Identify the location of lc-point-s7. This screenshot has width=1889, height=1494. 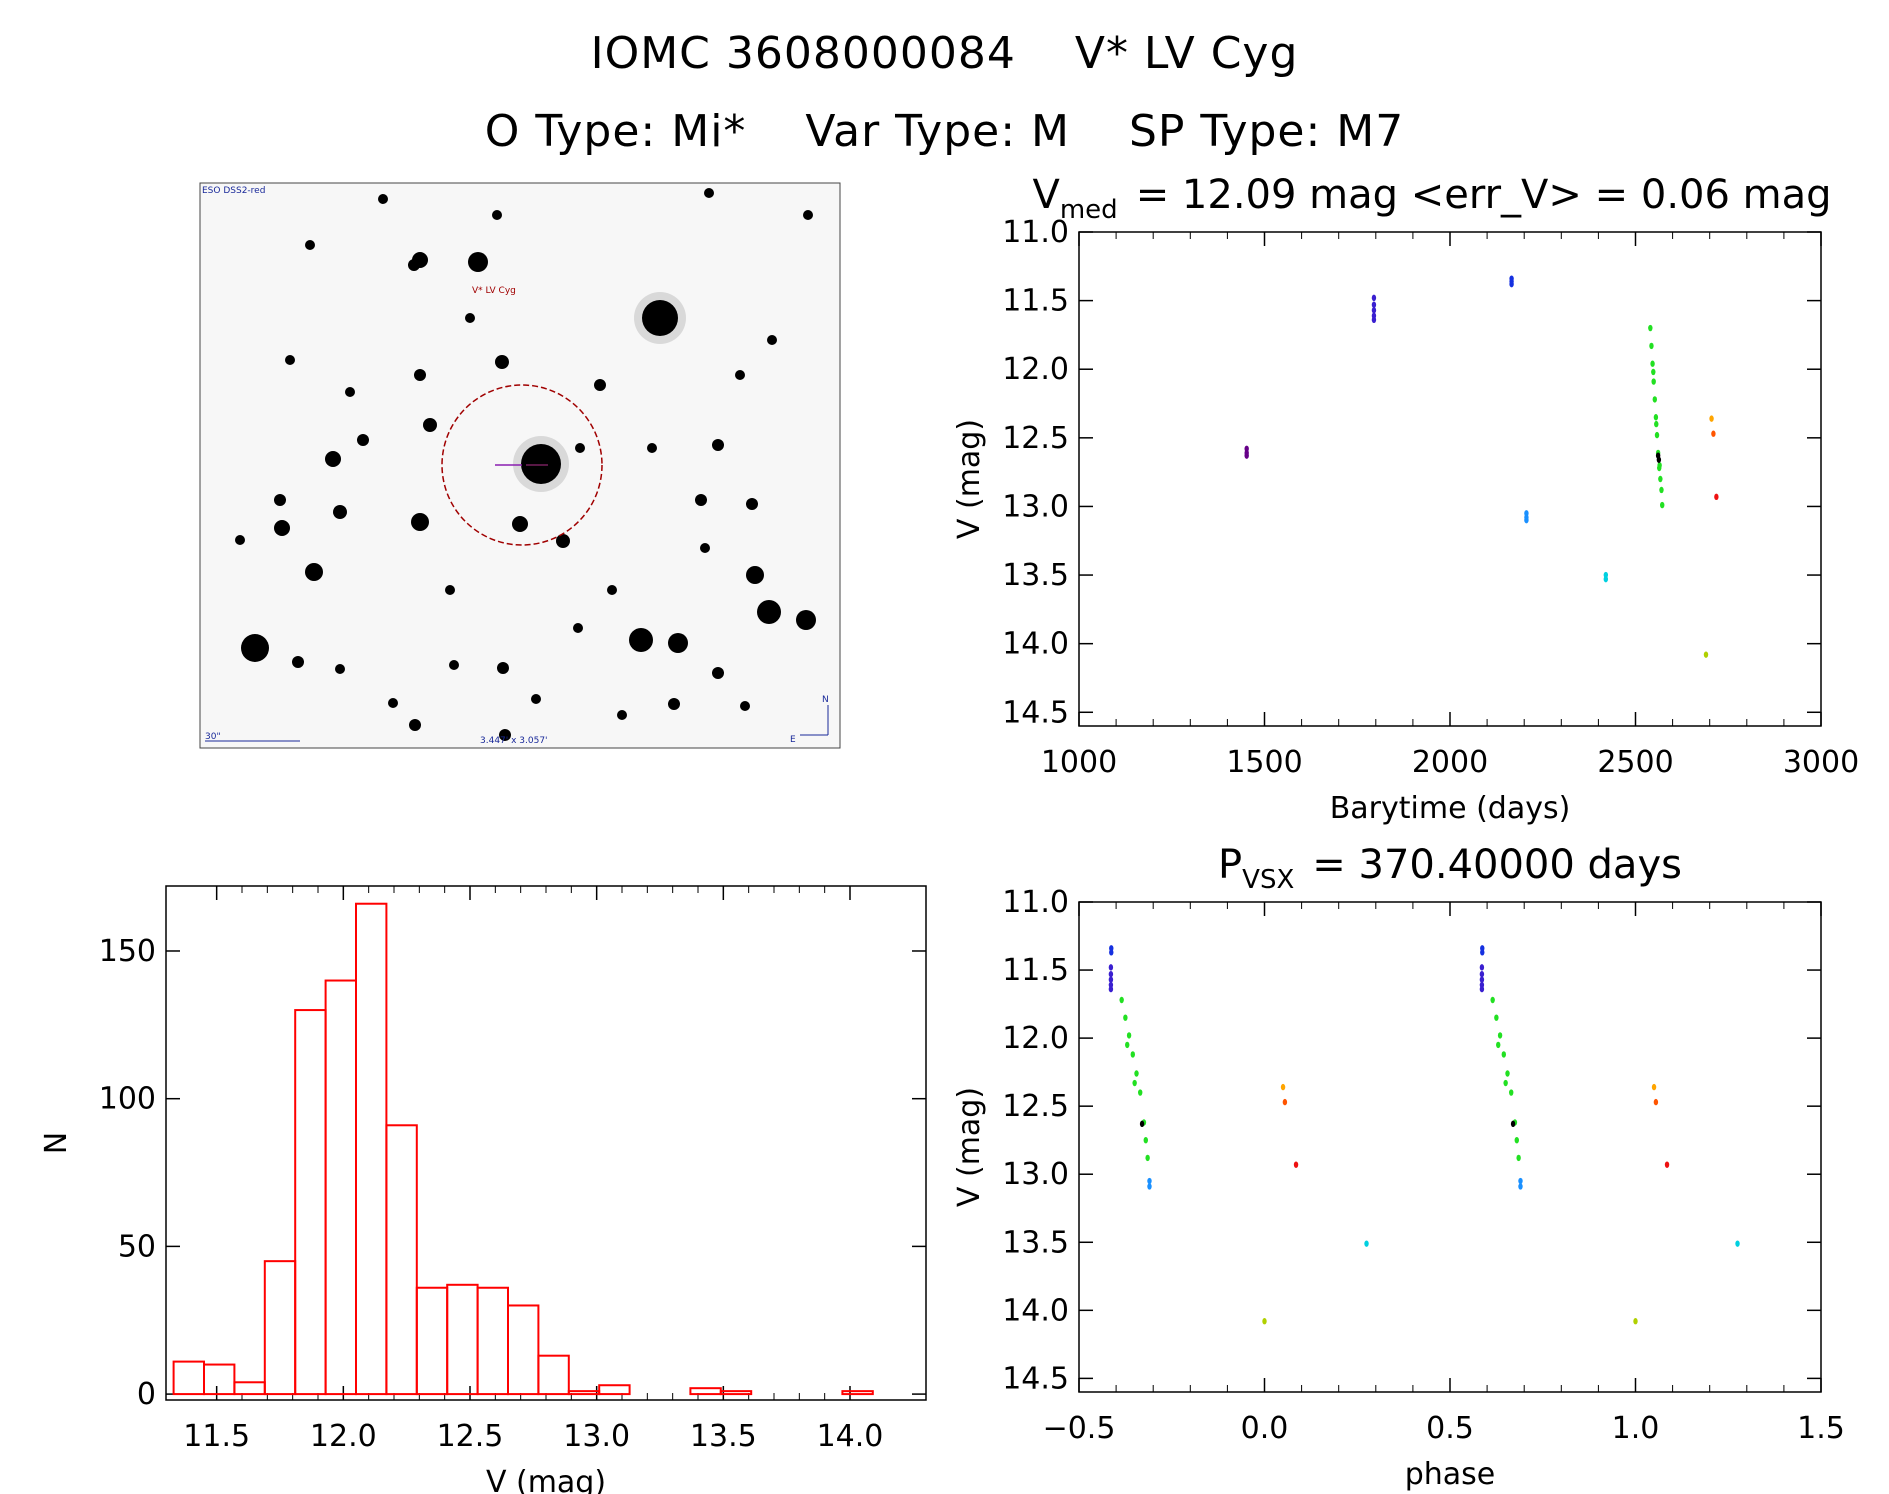
(1711, 418).